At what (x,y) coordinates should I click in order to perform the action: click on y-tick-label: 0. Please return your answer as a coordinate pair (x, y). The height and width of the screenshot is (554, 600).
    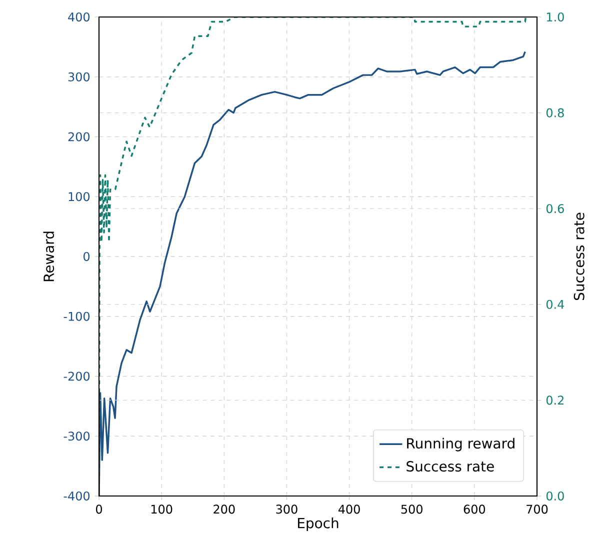
    Looking at the image, I should click on (87, 257).